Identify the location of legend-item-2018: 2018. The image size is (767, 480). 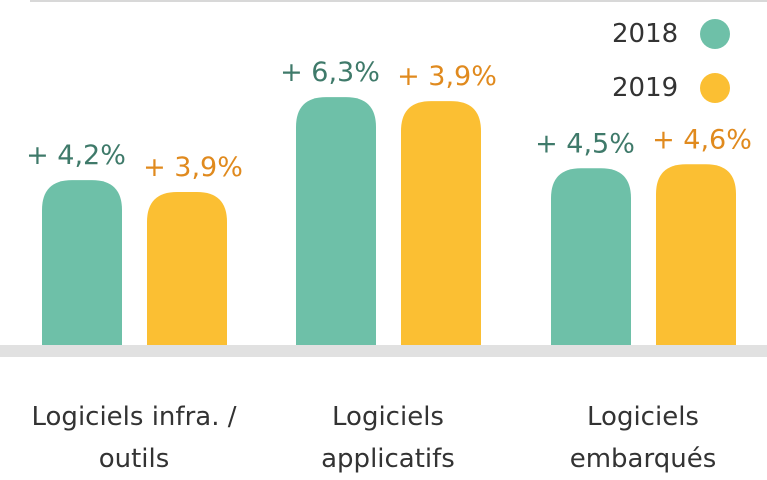
(671, 34).